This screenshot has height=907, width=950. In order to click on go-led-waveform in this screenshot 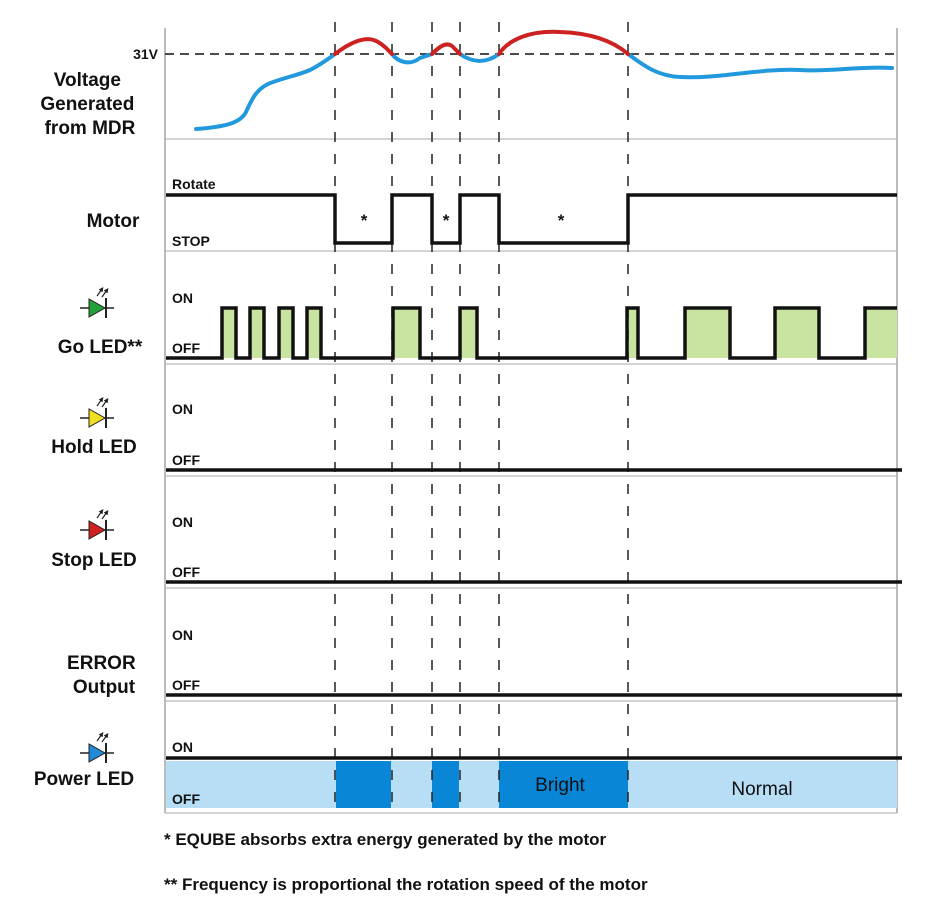, I will do `click(531, 333)`.